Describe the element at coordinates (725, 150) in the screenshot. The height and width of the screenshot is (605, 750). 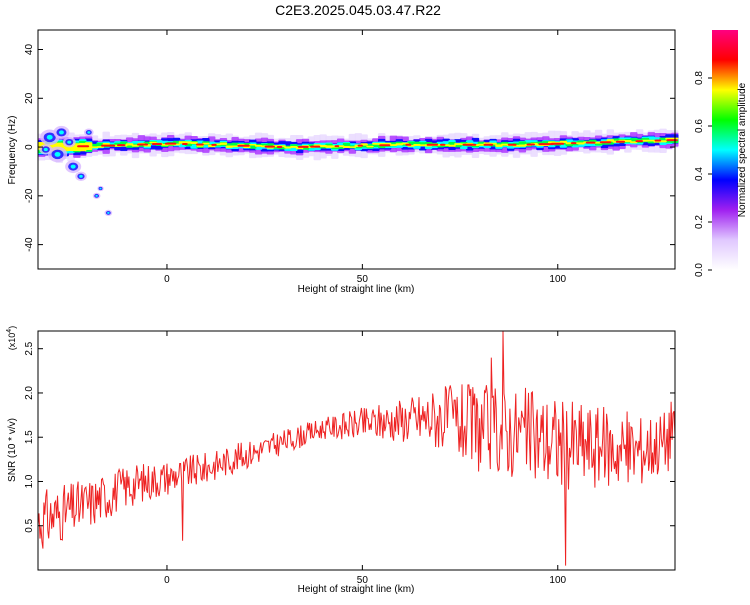
I see `colorbar-scale` at that location.